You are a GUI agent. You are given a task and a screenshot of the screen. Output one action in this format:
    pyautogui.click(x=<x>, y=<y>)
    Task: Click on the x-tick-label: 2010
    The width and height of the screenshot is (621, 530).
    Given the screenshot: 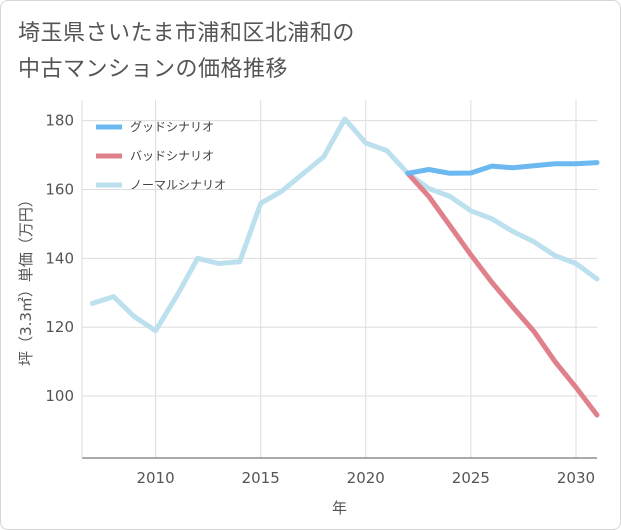 What is the action you would take?
    pyautogui.click(x=155, y=478)
    